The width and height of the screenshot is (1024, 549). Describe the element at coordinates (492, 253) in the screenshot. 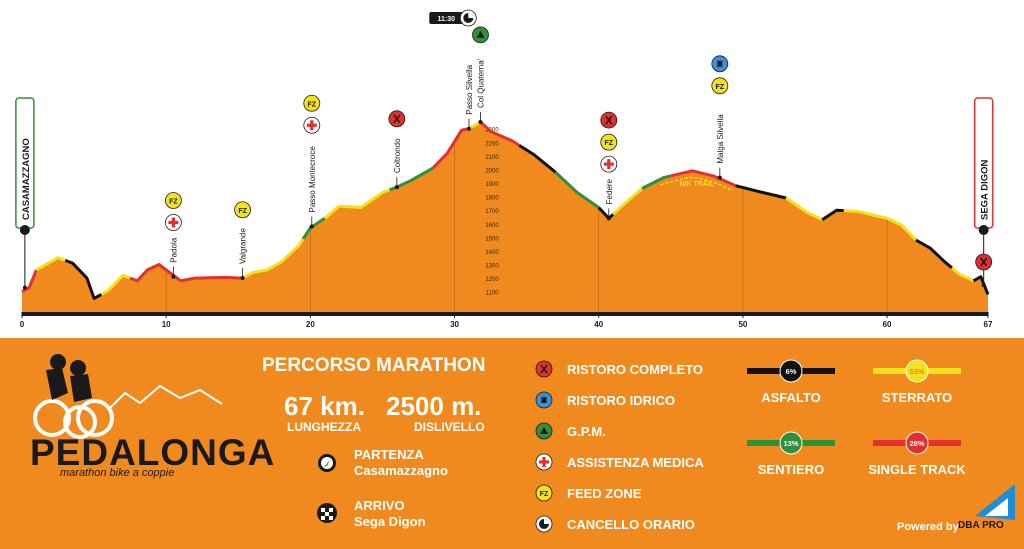

I see `y-tick-label: 1400` at that location.